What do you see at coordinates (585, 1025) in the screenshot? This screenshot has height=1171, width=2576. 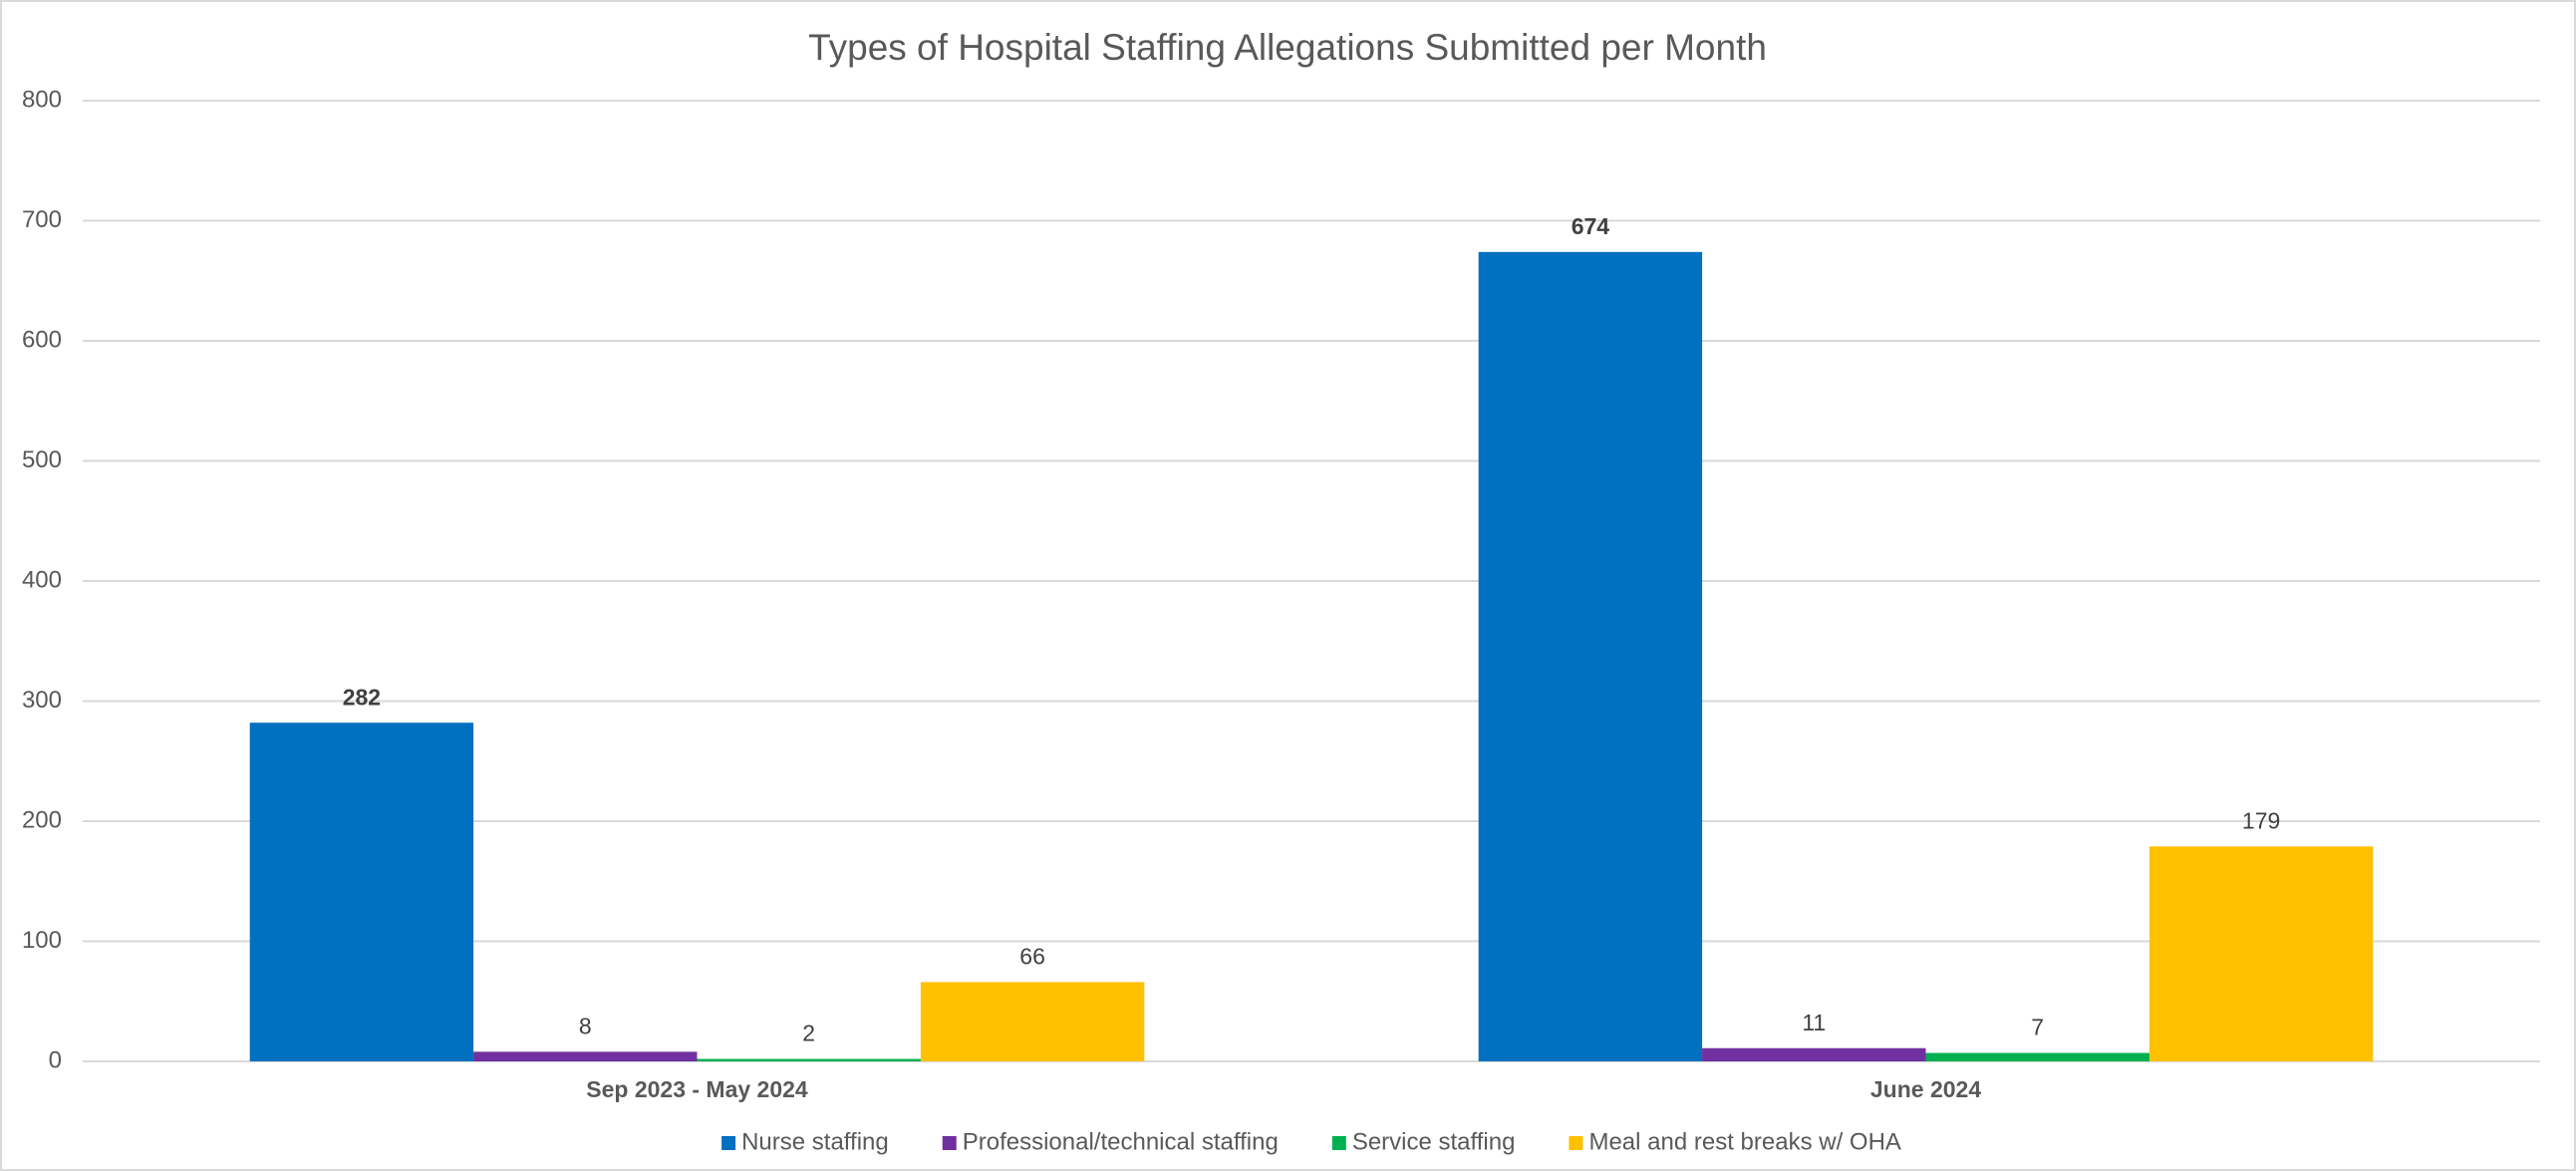 I see `data-label: 8` at bounding box center [585, 1025].